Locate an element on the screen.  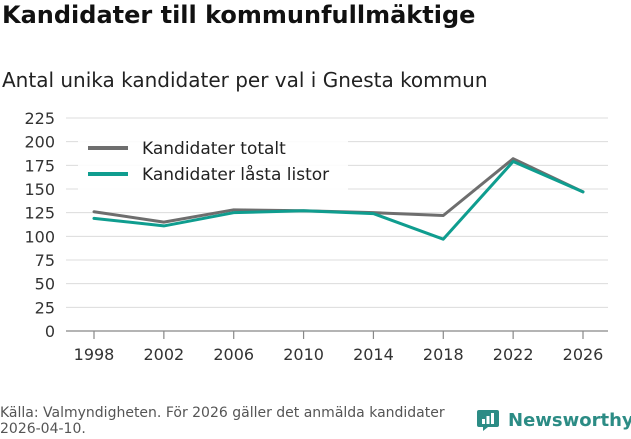
y-tick-label: 200 is located at coordinates (39, 142).